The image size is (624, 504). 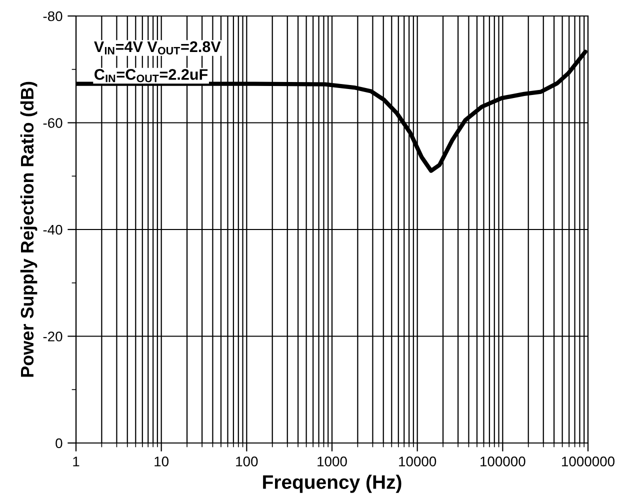 What do you see at coordinates (52, 337) in the screenshot?
I see `y-tick-label: -20` at bounding box center [52, 337].